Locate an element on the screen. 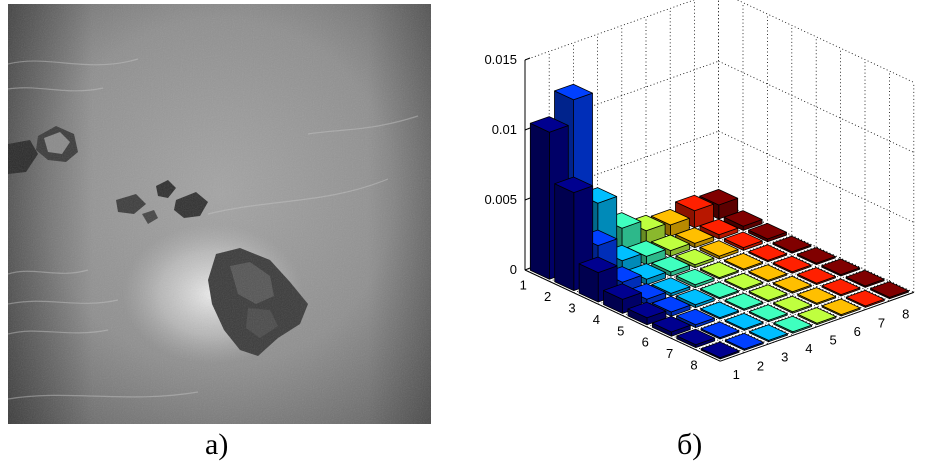  col-tick-label: 6 is located at coordinates (857, 331).